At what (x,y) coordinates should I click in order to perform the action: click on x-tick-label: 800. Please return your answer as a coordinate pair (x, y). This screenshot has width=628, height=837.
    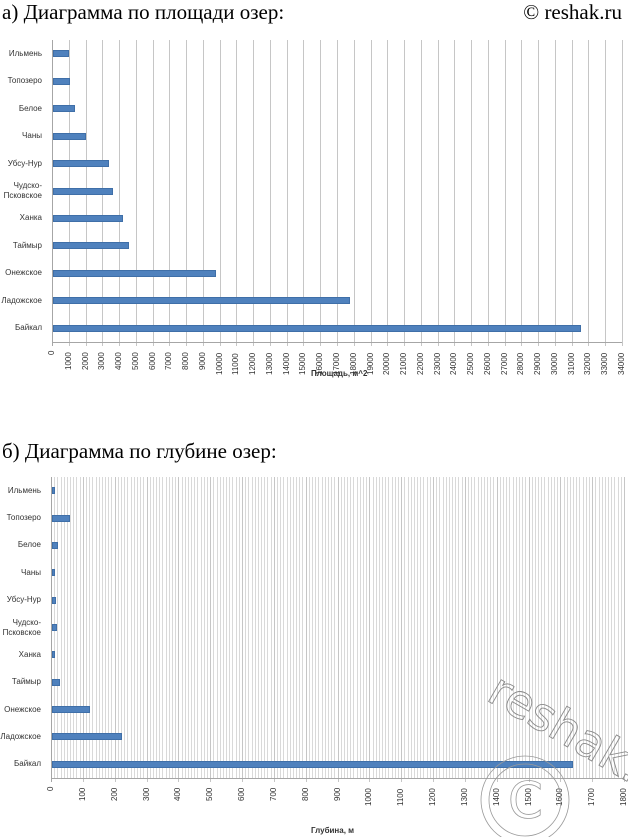
    Looking at the image, I should click on (305, 794).